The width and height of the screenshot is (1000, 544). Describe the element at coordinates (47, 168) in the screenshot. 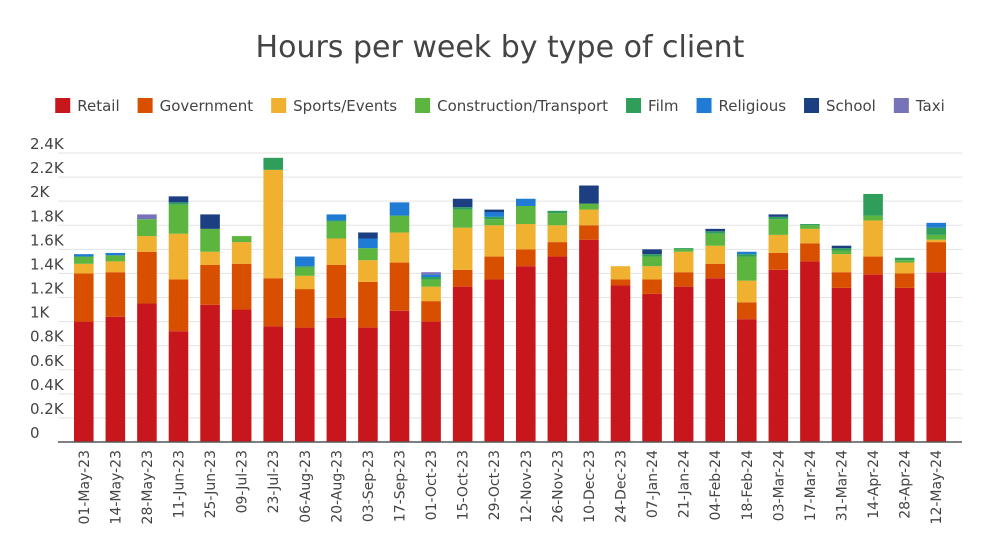

I see `y-tick-label: 2.2K` at that location.